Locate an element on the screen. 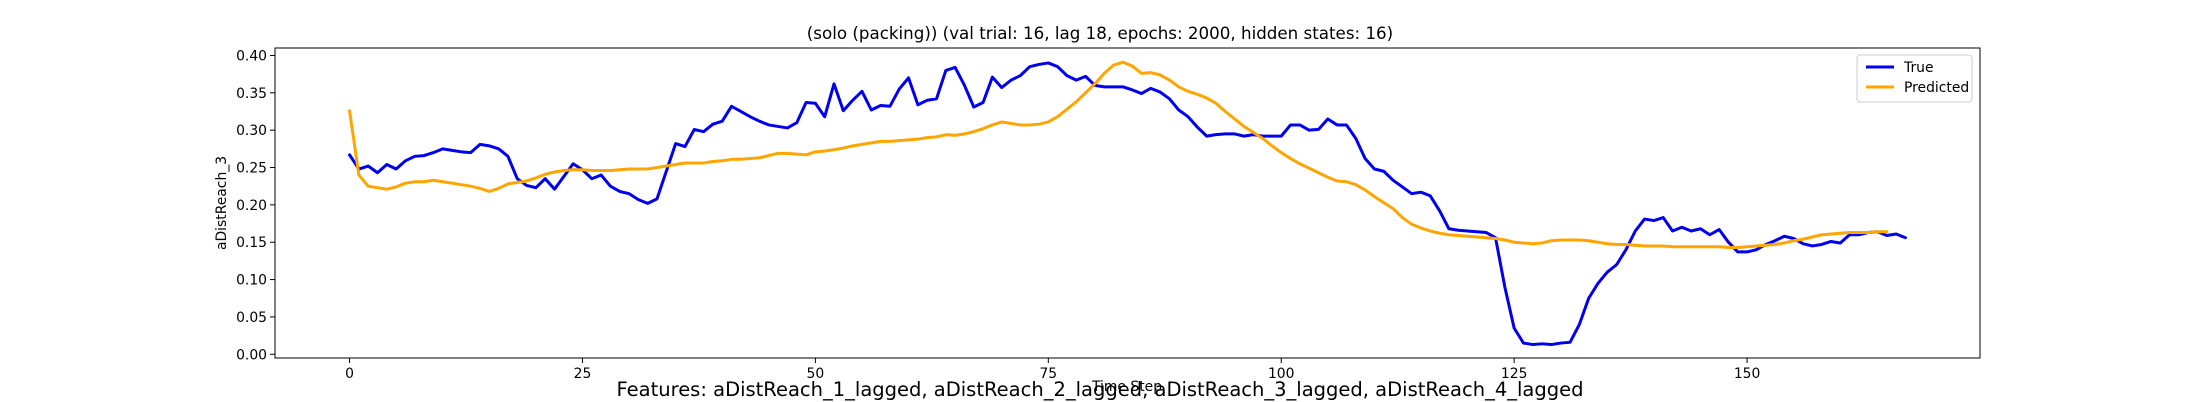  x-axis-label: Time Step is located at coordinates (1126, 387).